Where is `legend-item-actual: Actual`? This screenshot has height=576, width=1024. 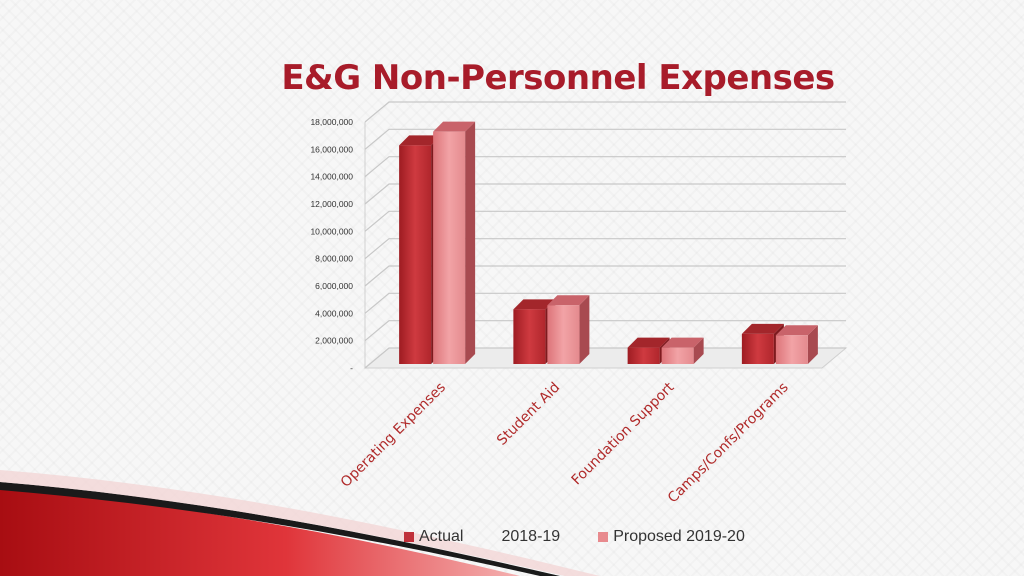
legend-item-actual: Actual is located at coordinates (433, 537).